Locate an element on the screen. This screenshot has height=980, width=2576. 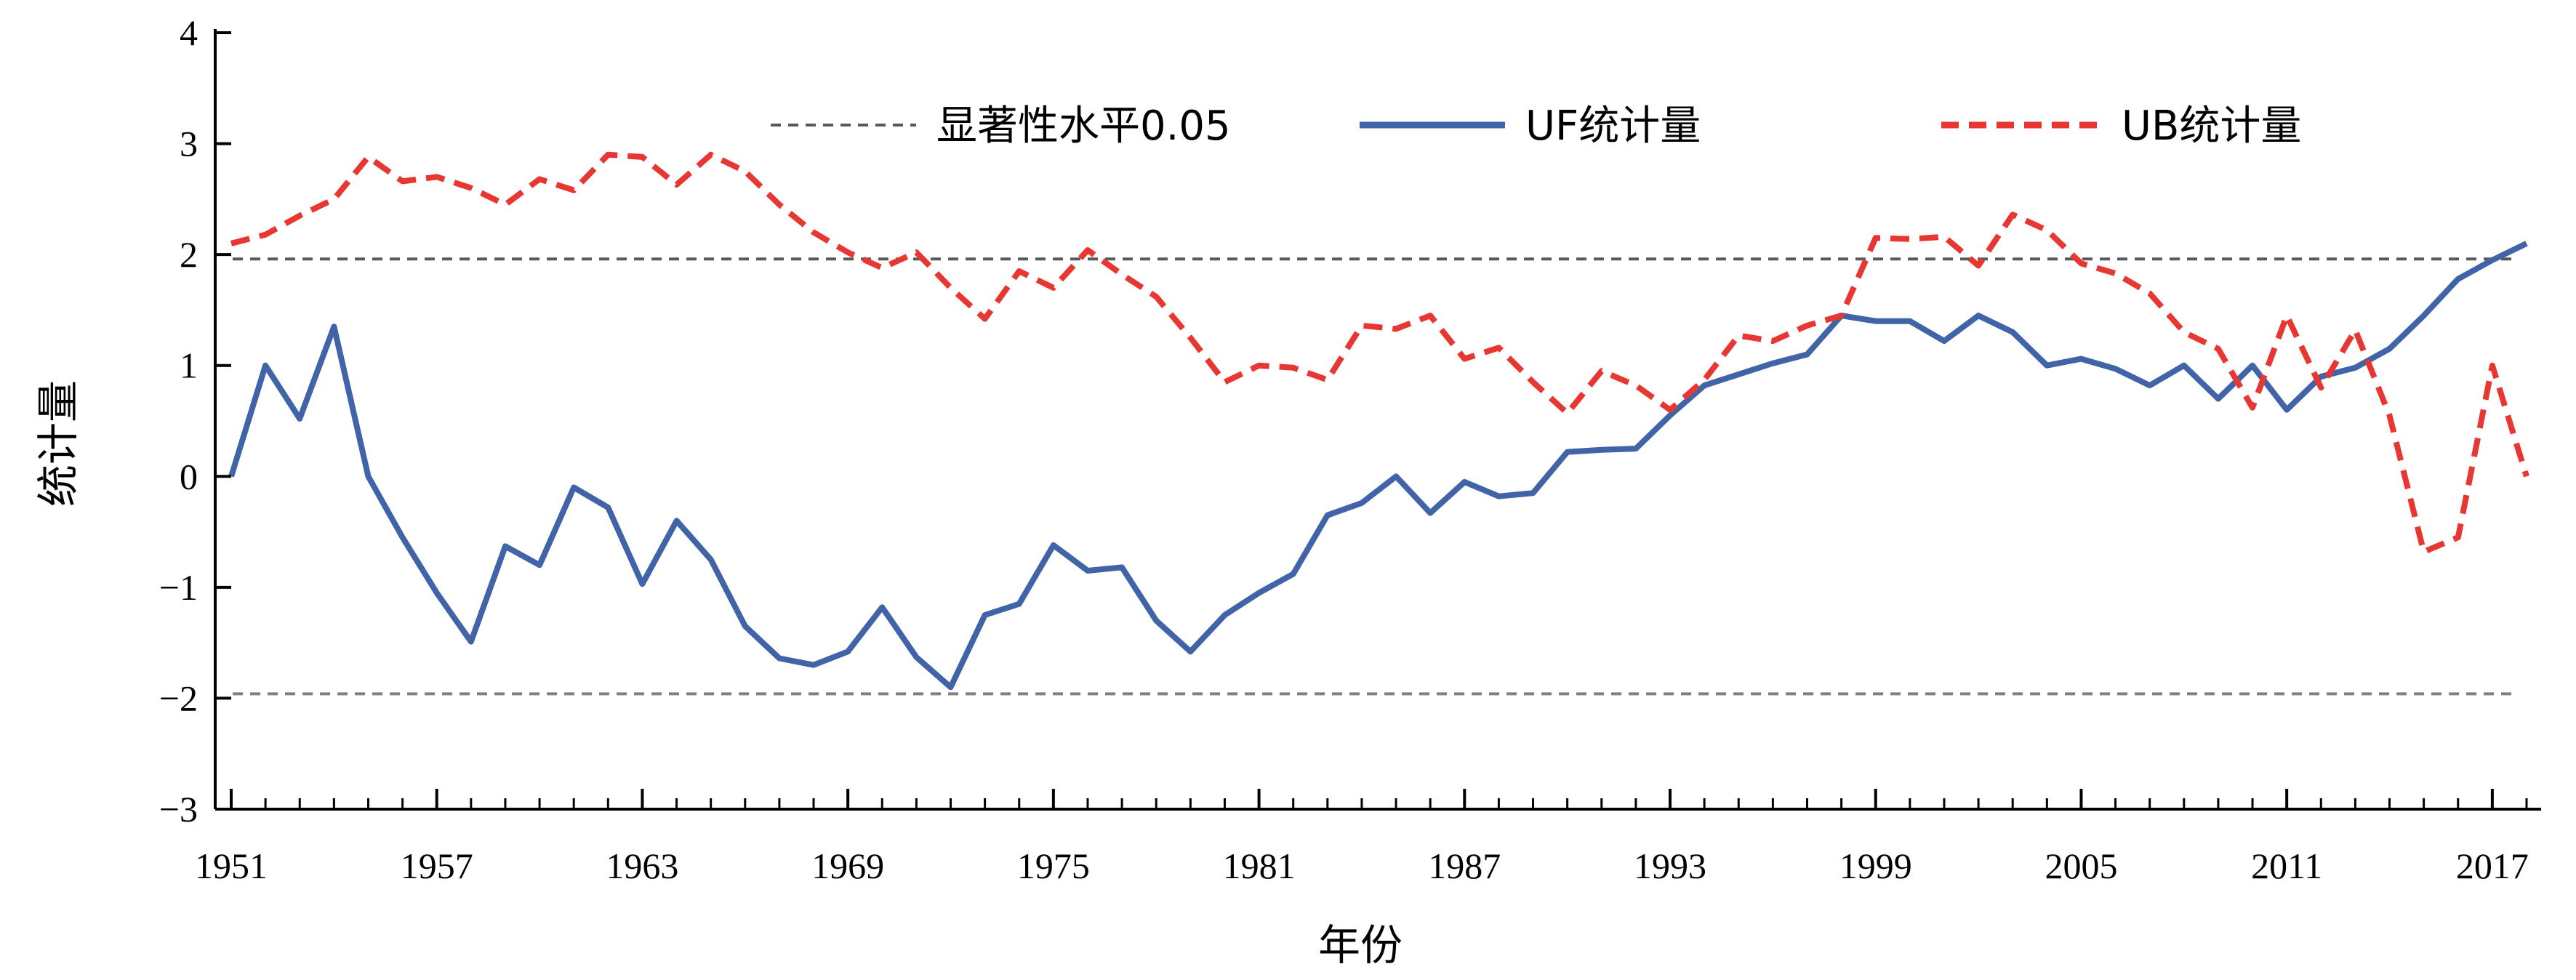
x-tick-label: 2011 is located at coordinates (2286, 866).